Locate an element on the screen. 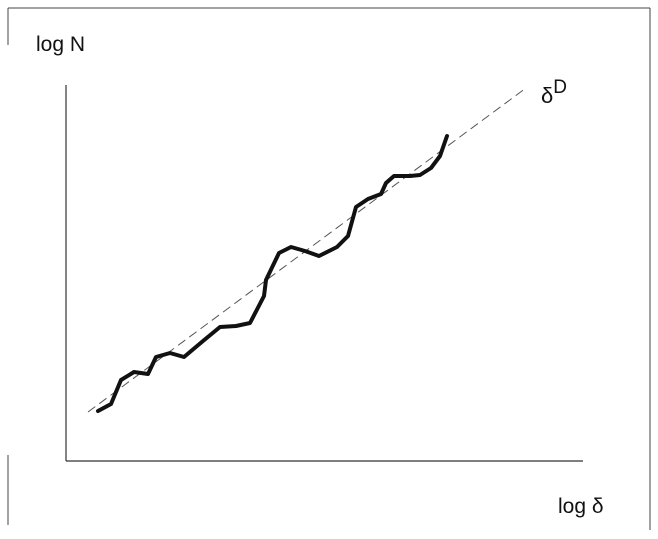 The image size is (658, 539). reference-line-label: δD is located at coordinates (554, 92).